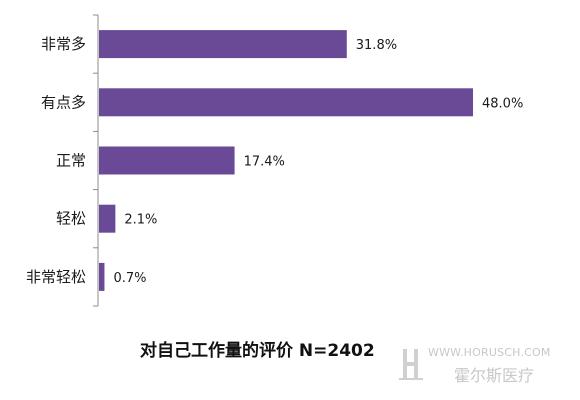  Describe the element at coordinates (140, 220) in the screenshot. I see `data-label: 2.1%` at that location.